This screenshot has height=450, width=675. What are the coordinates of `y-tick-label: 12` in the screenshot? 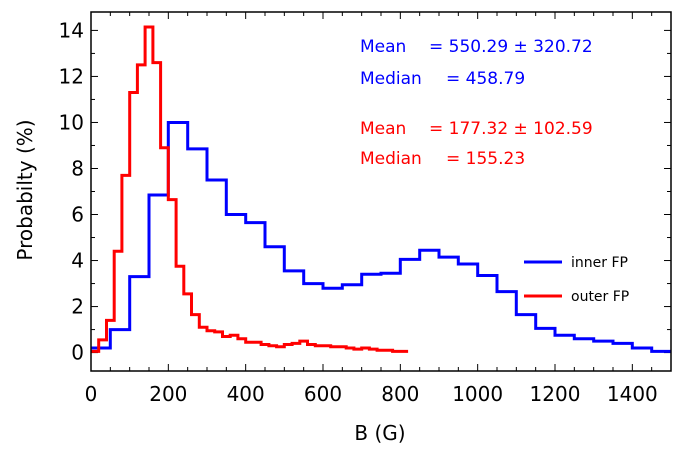 It's located at (71, 76).